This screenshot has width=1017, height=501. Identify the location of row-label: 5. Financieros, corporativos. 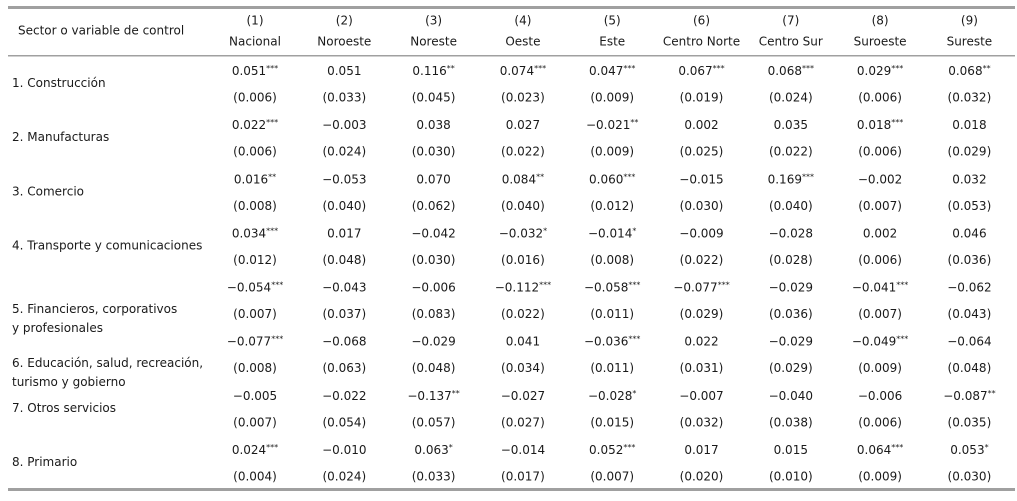
(94, 309).